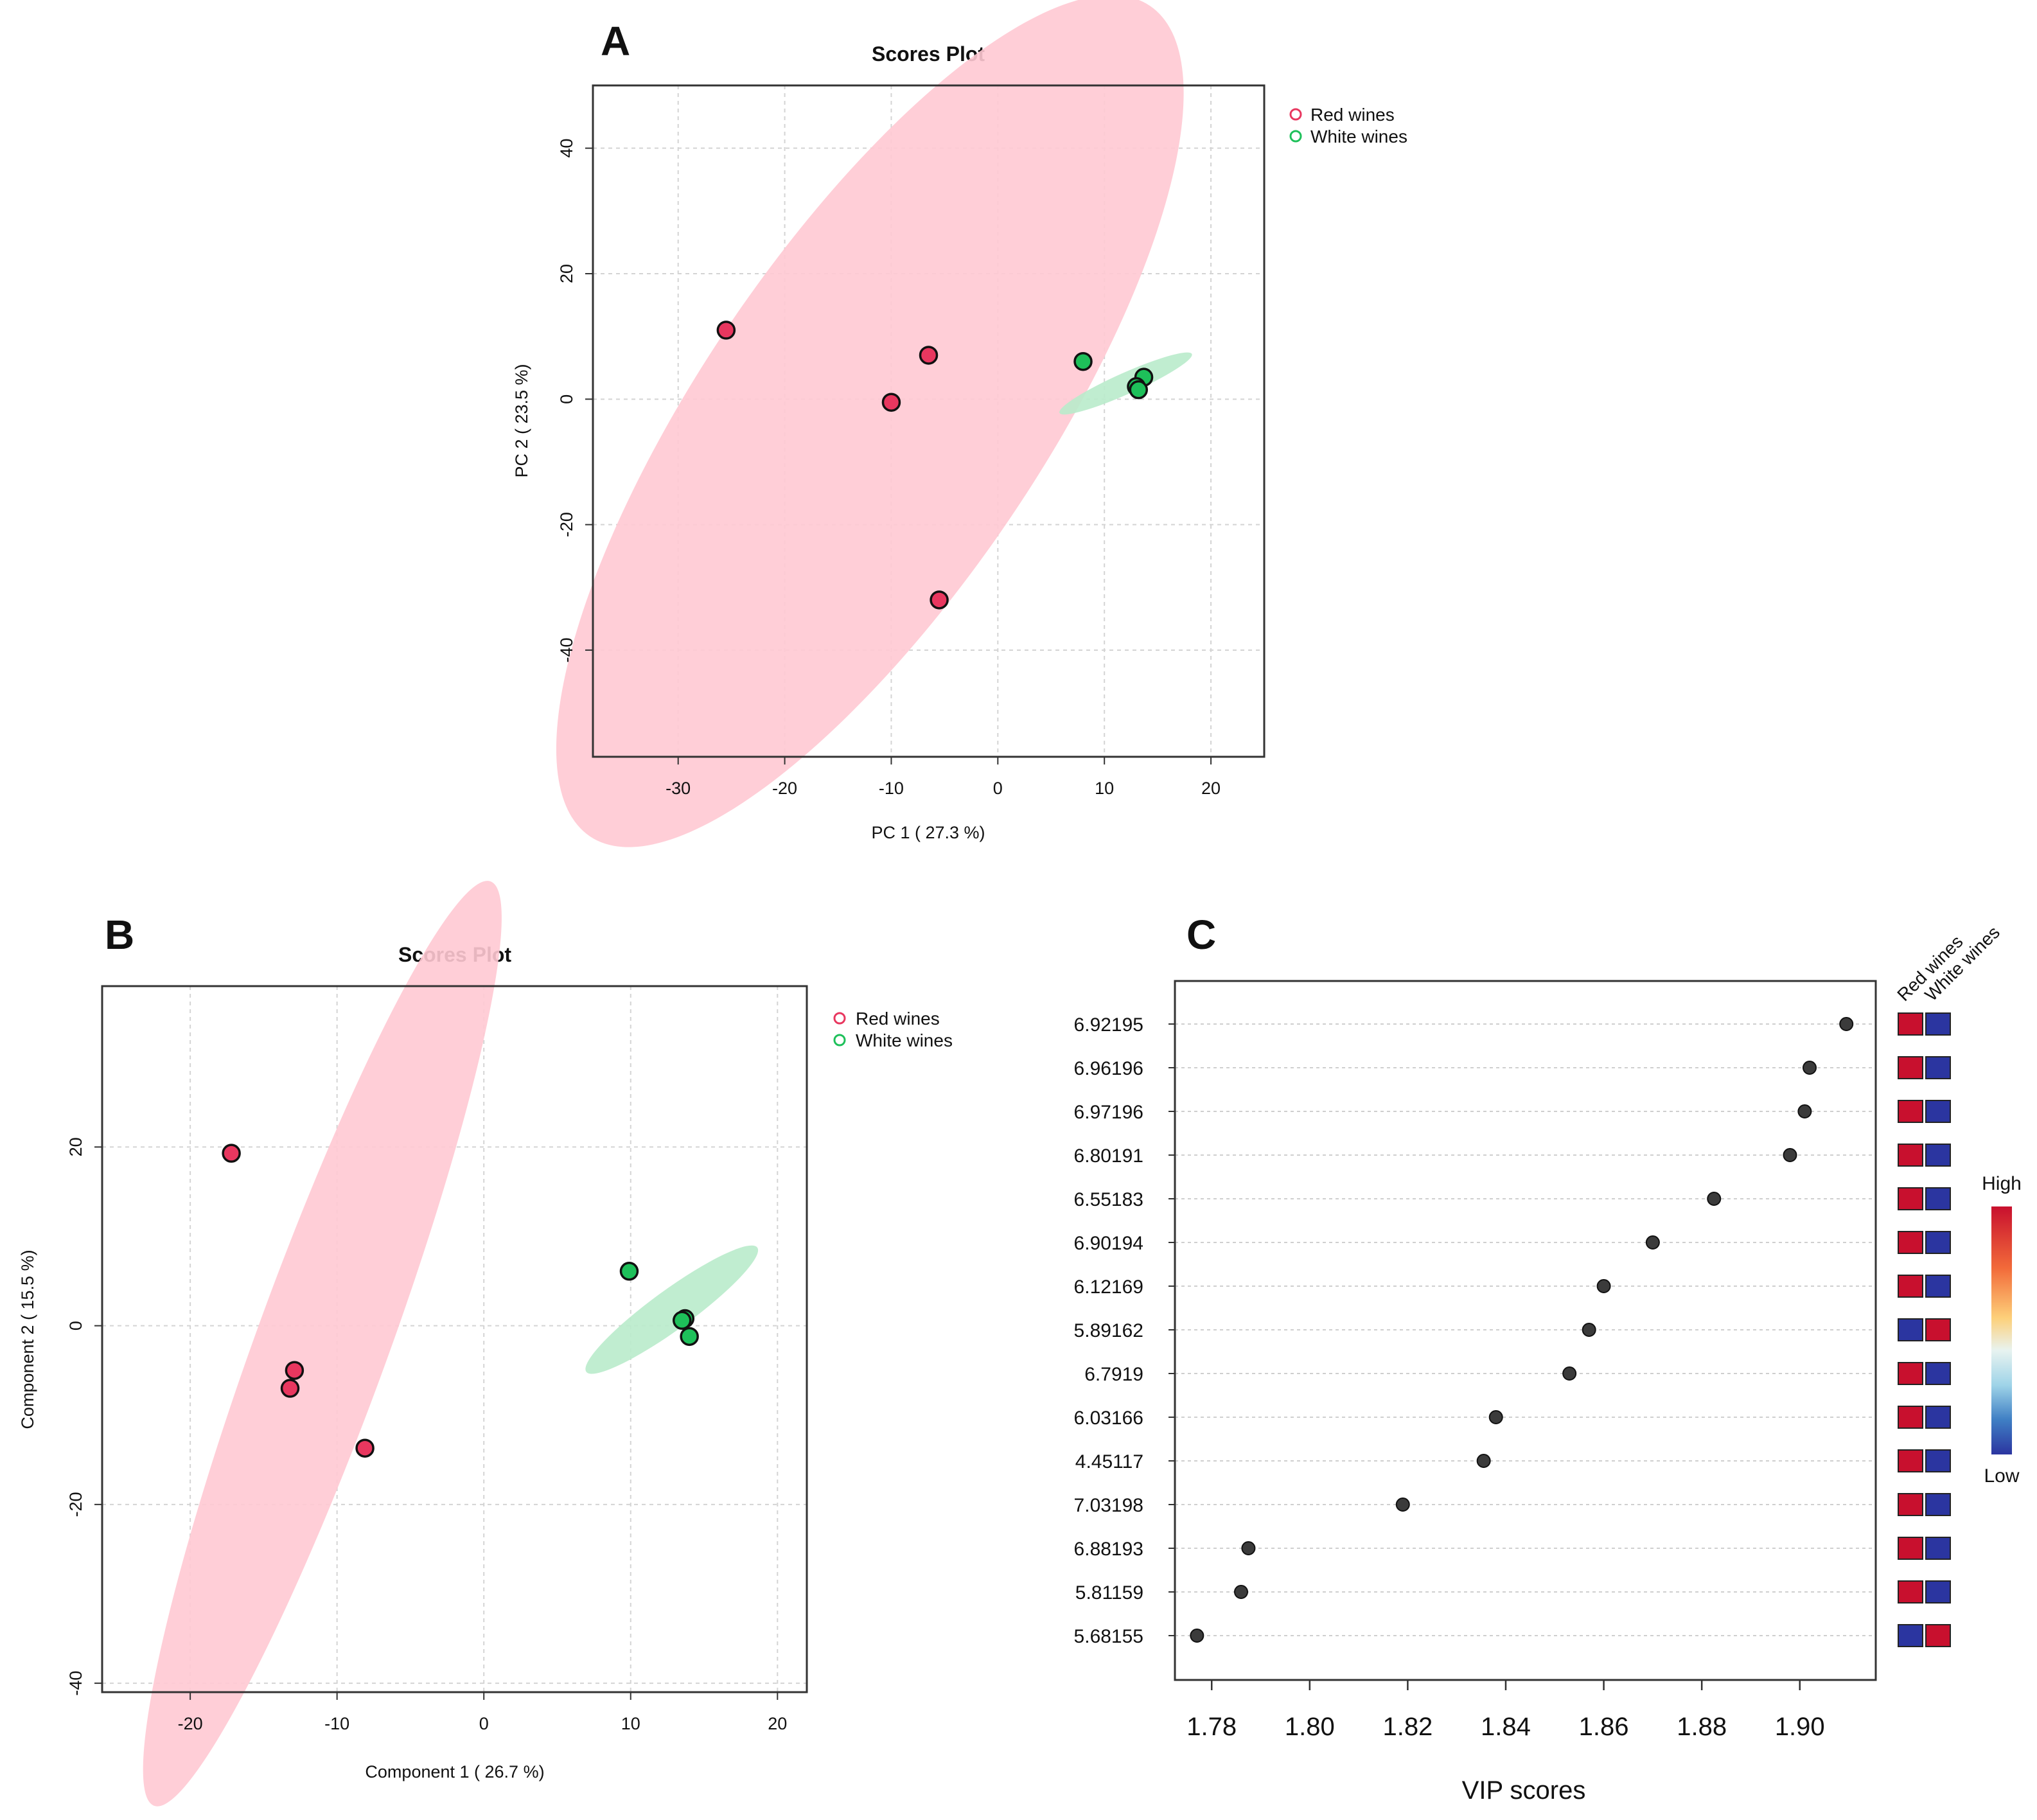 The image size is (2037, 1820). Describe the element at coordinates (1938, 1111) in the screenshot. I see `panel-c-heatmap-cell-2-white` at that location.